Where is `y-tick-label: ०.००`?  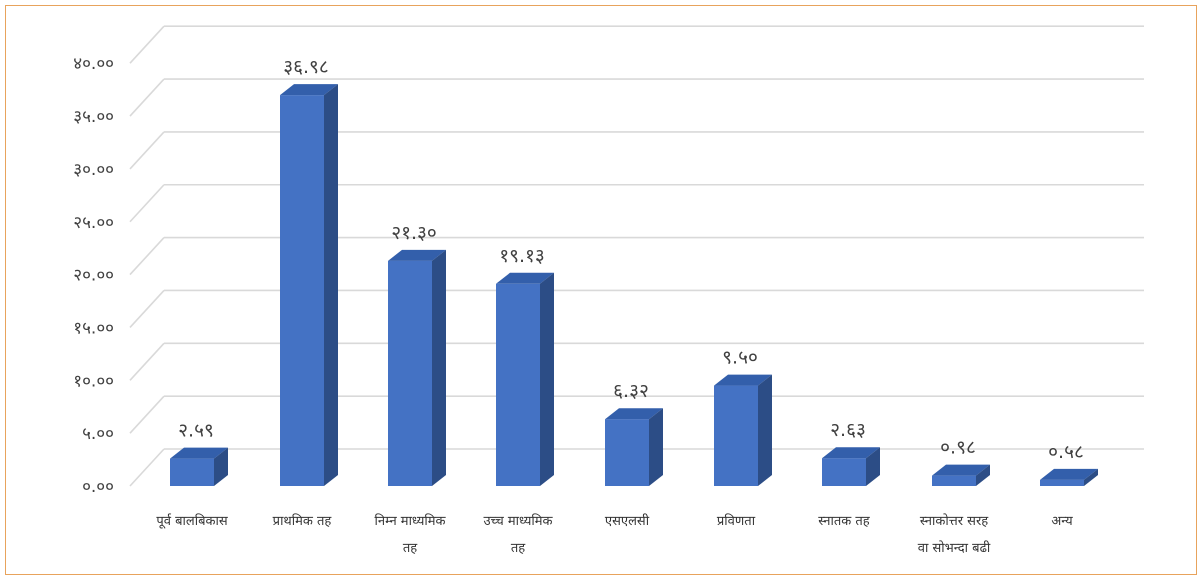 y-tick-label: ०.०० is located at coordinates (98, 487).